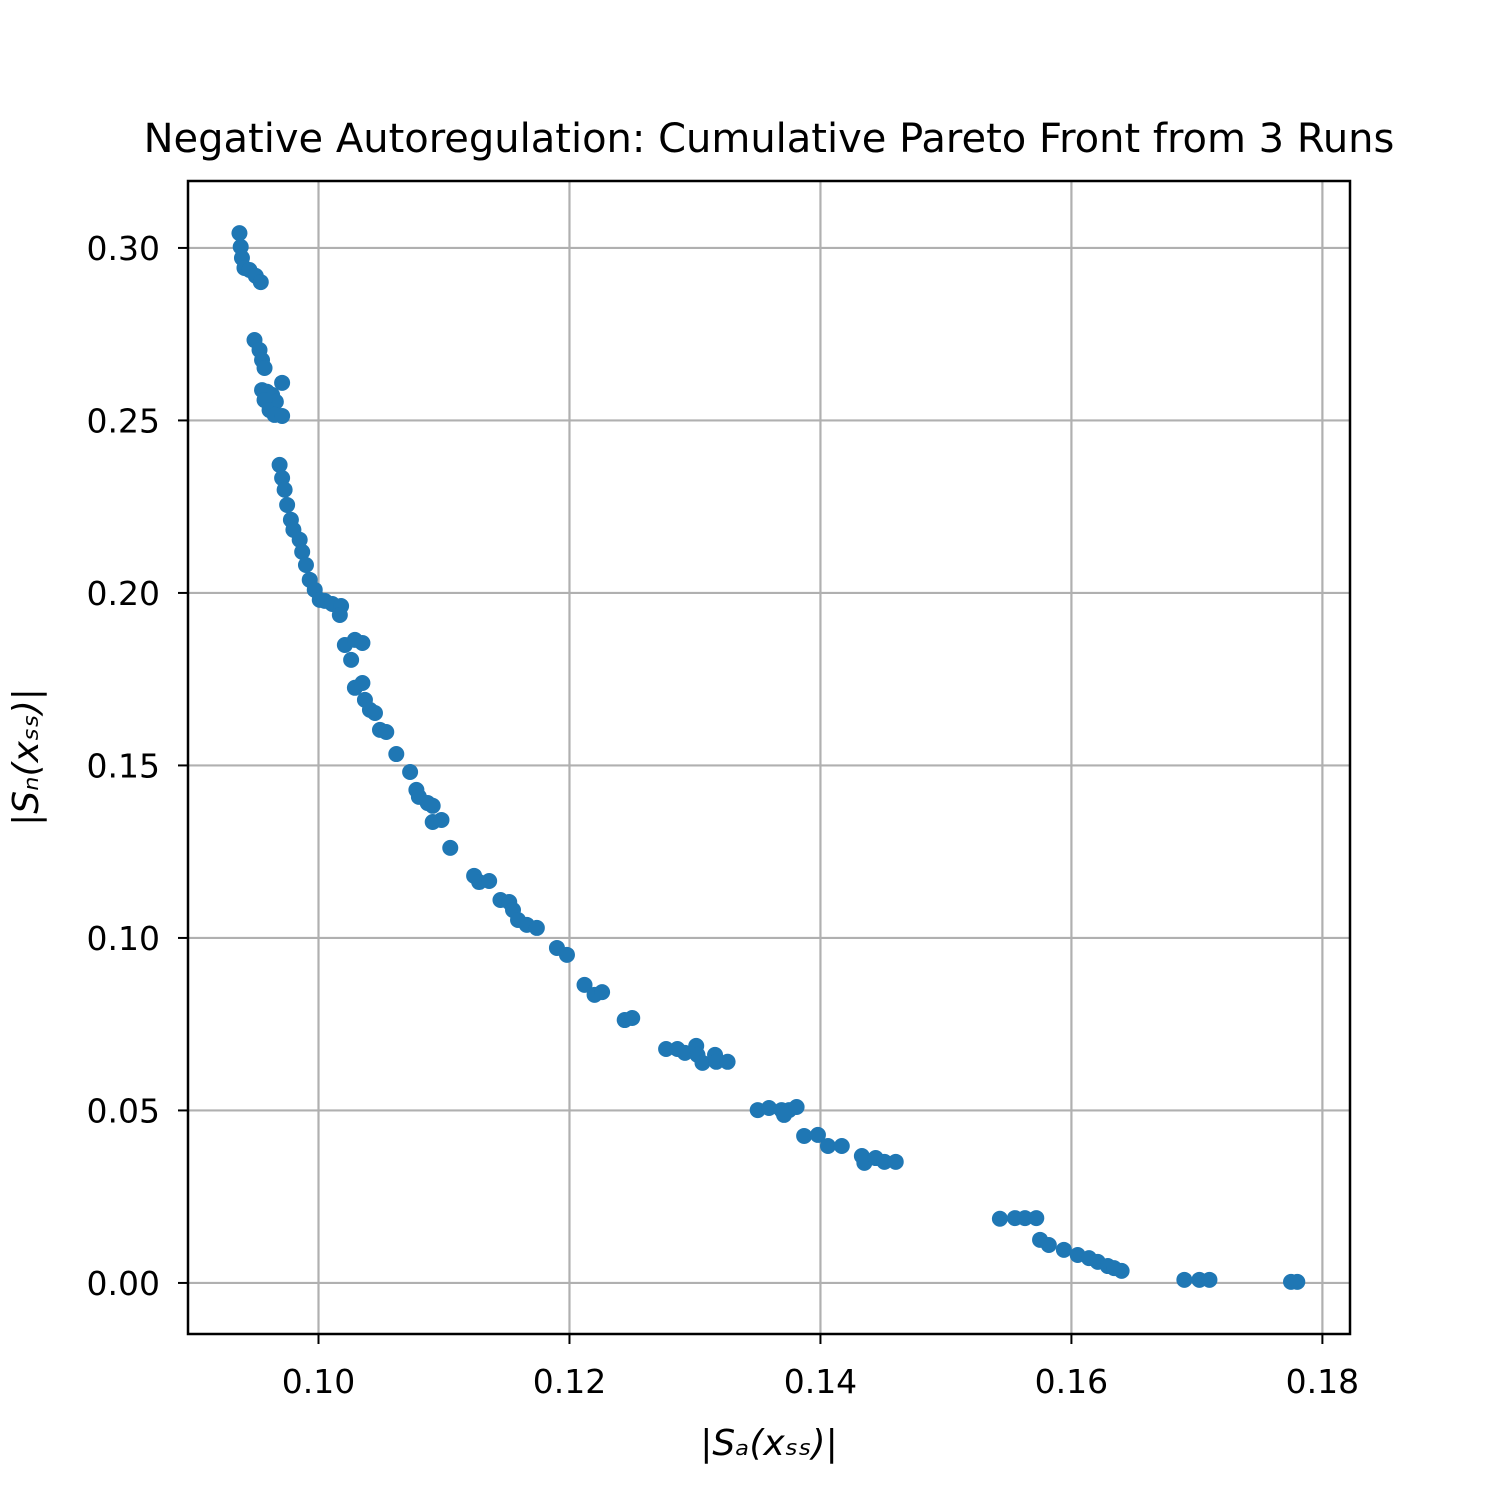 The height and width of the screenshot is (1500, 1500). What do you see at coordinates (26, 757) in the screenshot?
I see `y-axis-label: |Sₙ(xₛₛ)|` at bounding box center [26, 757].